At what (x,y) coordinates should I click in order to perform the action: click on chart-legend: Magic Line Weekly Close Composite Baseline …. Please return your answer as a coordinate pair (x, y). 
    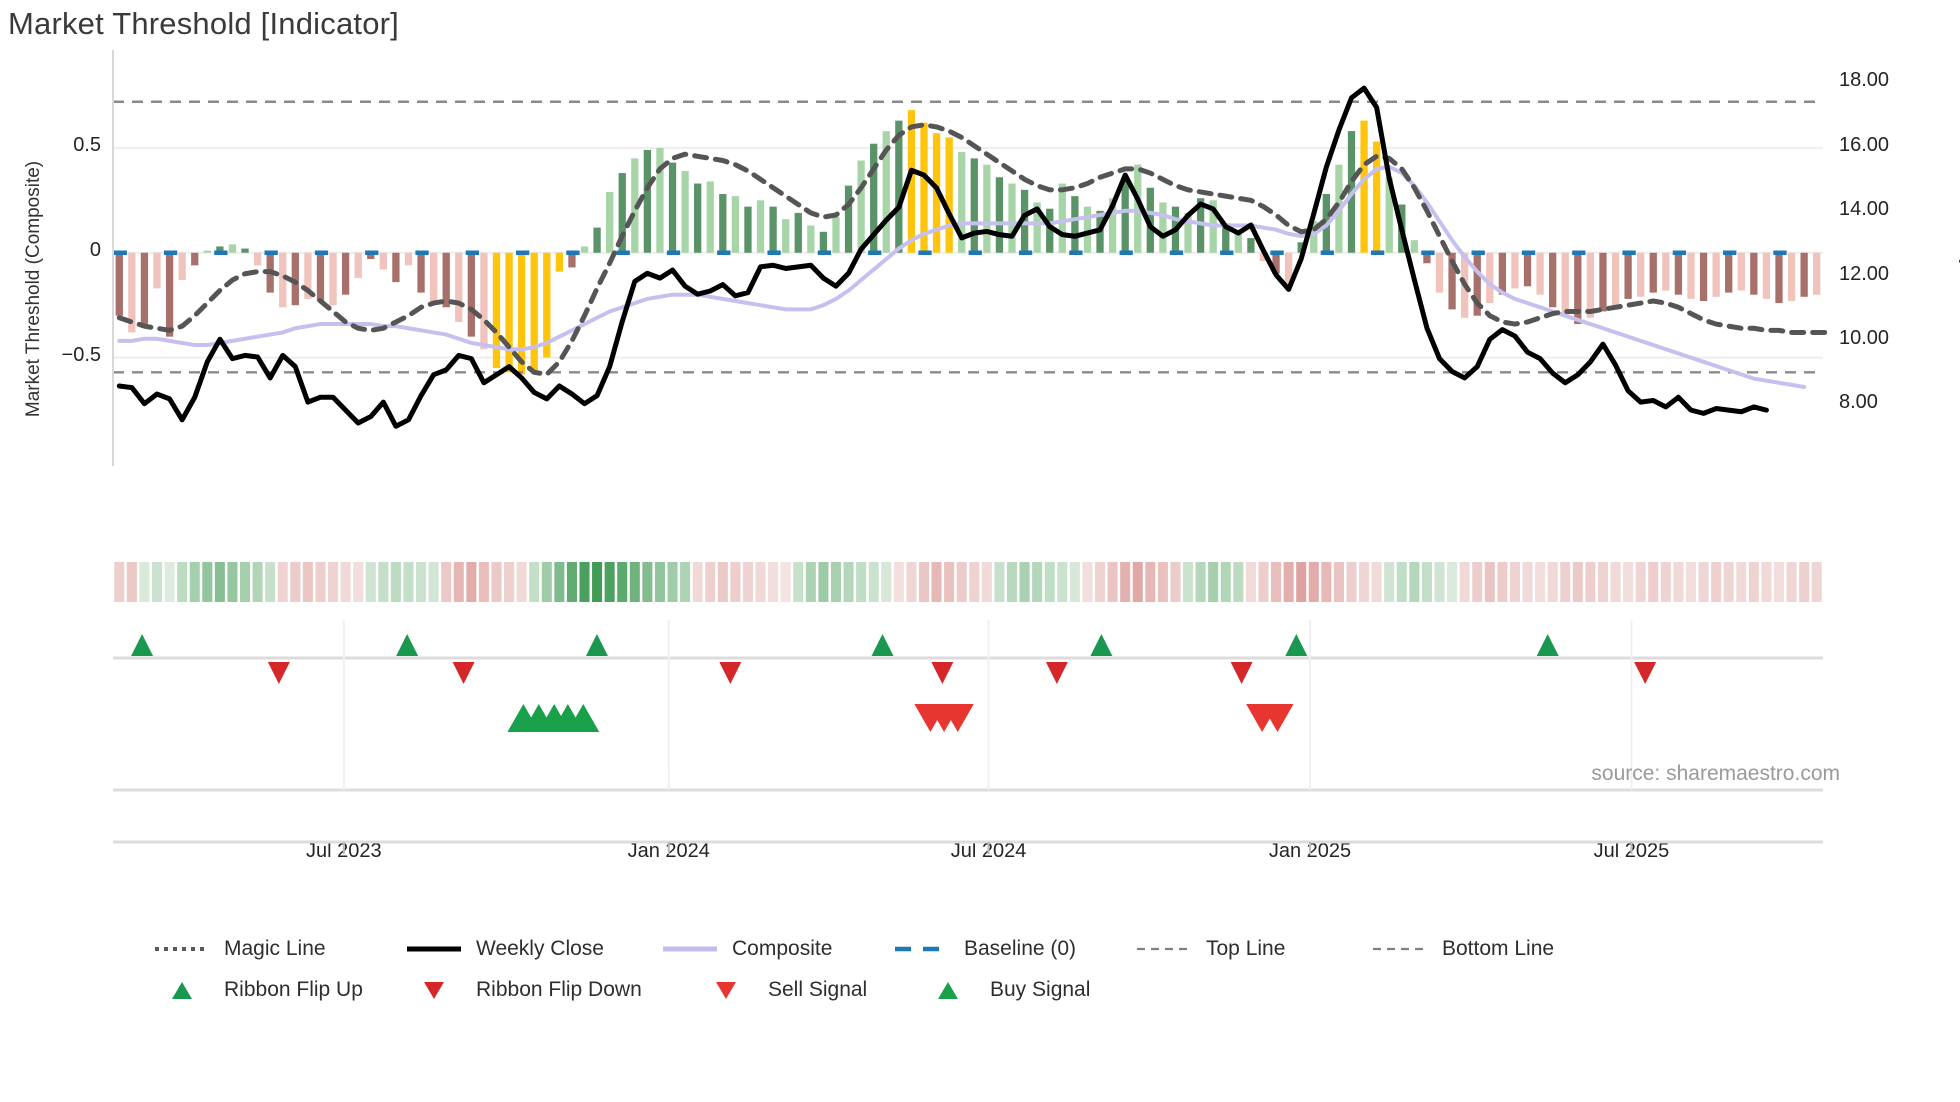
    Looking at the image, I should click on (1030, 969).